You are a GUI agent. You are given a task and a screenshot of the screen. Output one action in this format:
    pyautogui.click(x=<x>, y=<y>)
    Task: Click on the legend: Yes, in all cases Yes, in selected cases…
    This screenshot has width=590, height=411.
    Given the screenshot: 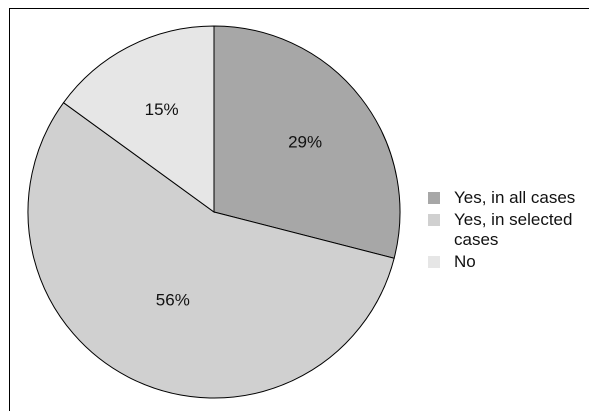 What is the action you would take?
    pyautogui.click(x=508, y=231)
    